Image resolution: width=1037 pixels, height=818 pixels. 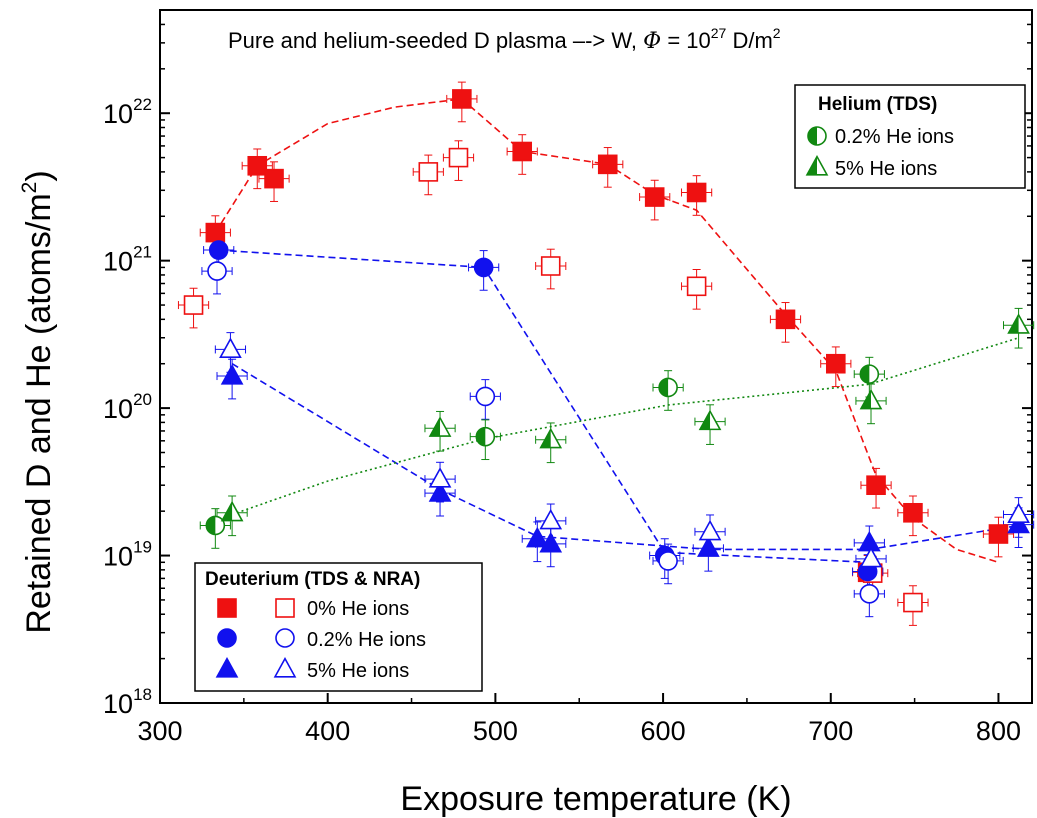 I want to click on legend-he-02-marker, so click(x=817, y=136).